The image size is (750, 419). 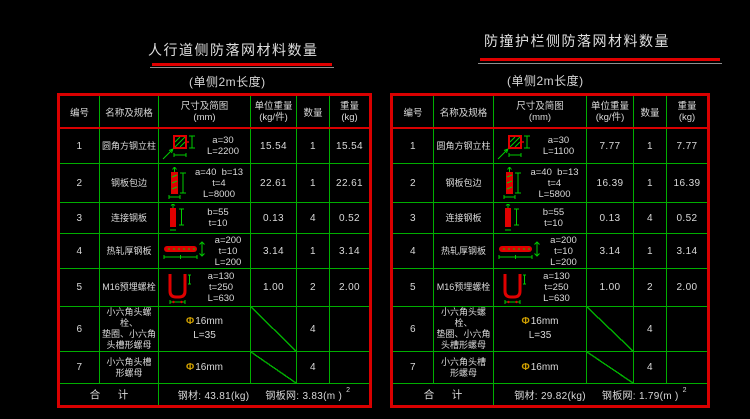 What do you see at coordinates (214, 218) in the screenshot?
I see `table-row: 3 连接钢板 b=55 t=10 0.13 4 0.52` at bounding box center [214, 218].